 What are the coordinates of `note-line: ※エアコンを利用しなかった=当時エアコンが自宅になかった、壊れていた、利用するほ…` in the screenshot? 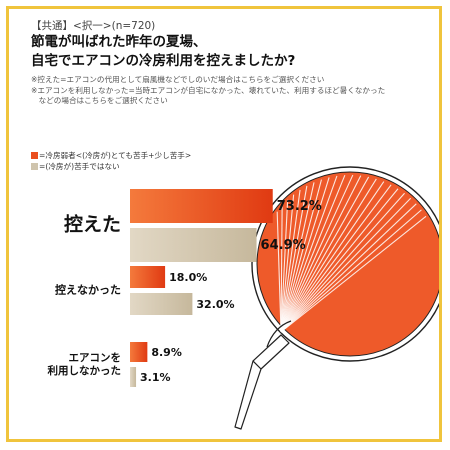 It's located at (208, 90).